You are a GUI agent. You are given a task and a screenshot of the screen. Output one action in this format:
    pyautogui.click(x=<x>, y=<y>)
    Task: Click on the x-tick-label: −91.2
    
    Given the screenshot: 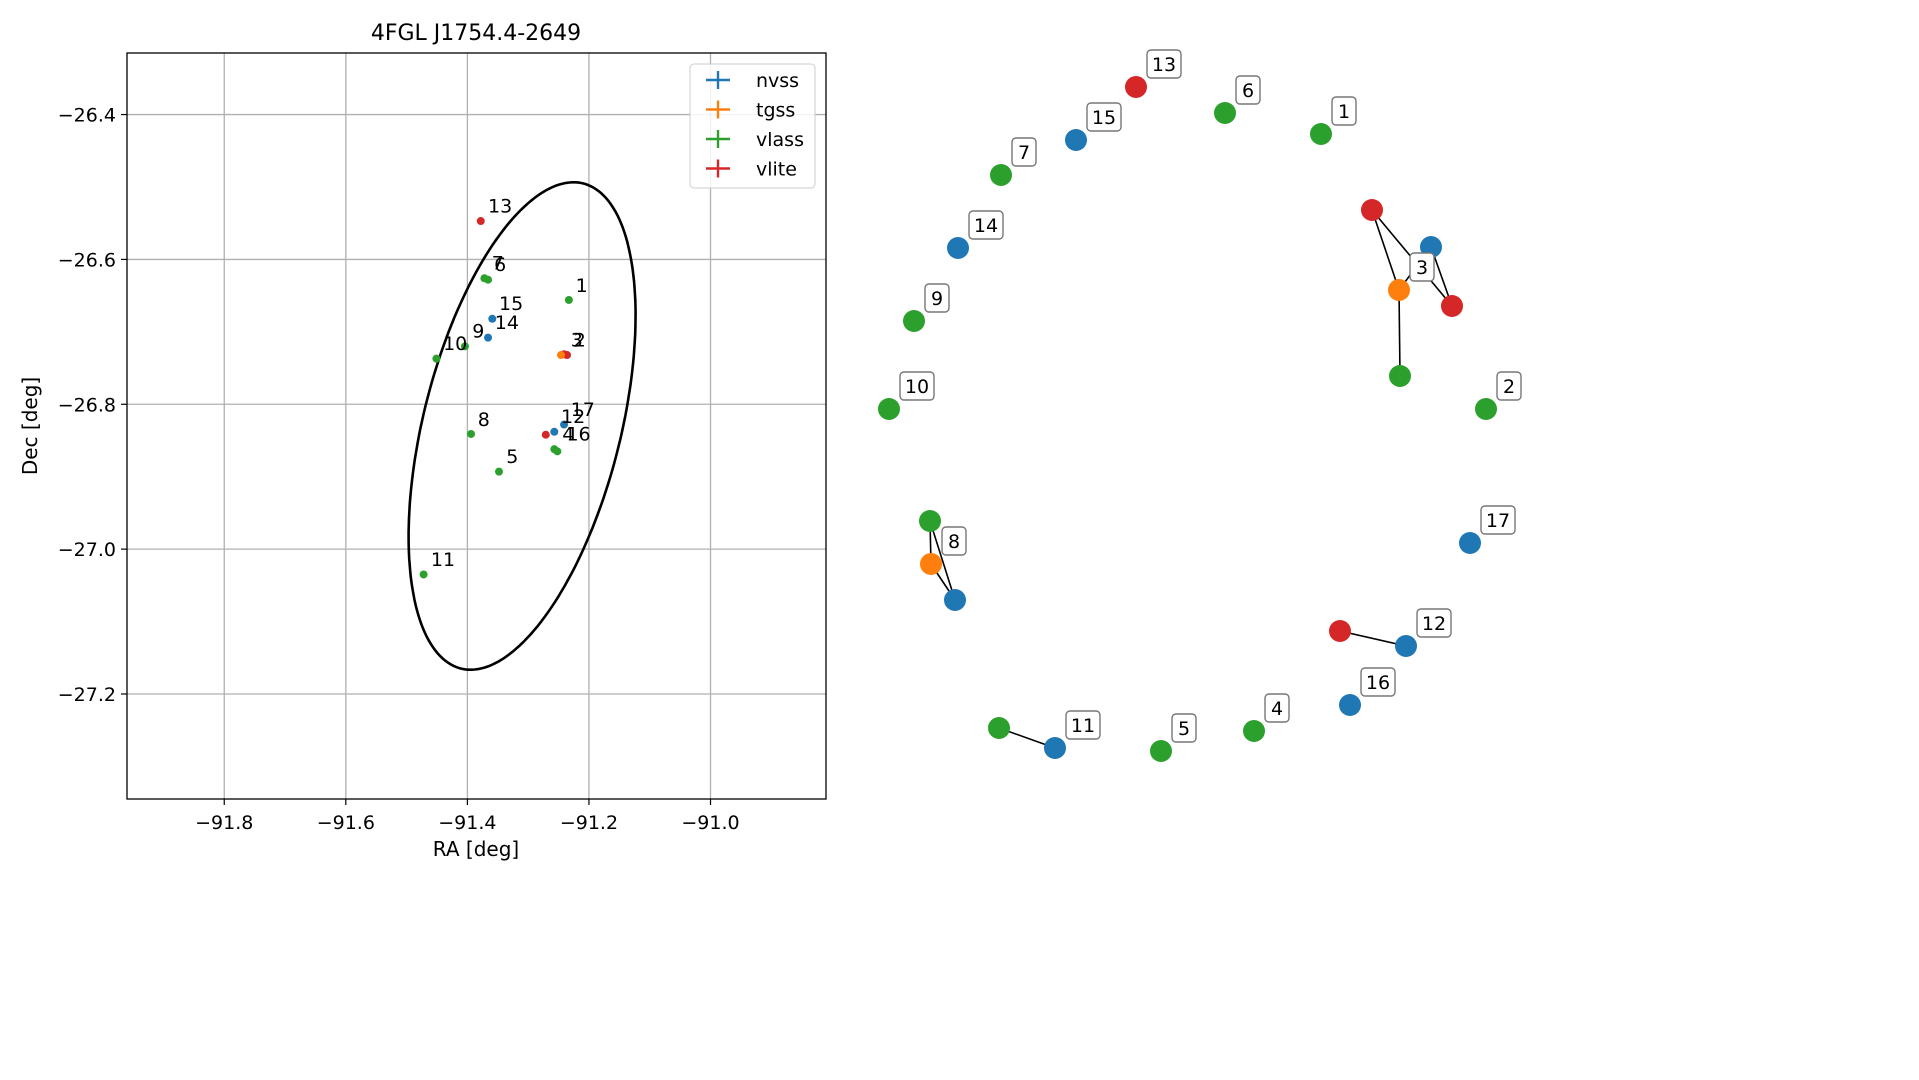 What is the action you would take?
    pyautogui.click(x=589, y=823)
    